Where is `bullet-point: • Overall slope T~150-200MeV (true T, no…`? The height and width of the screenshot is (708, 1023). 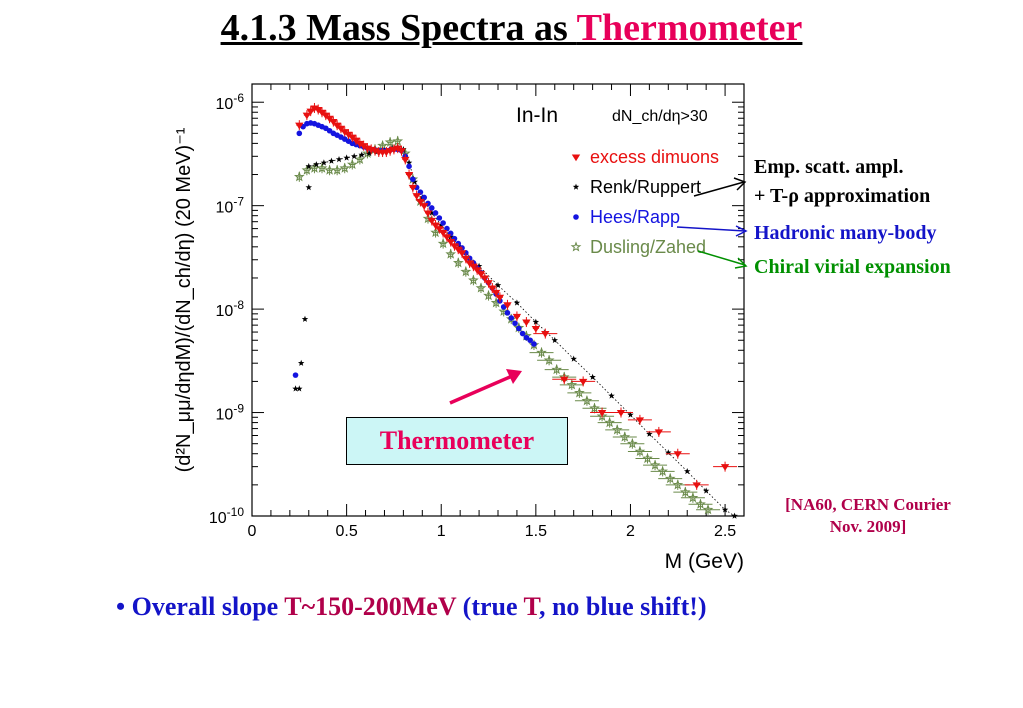
bullet-point: • Overall slope T~150-200MeV (true T, no… is located at coordinates (411, 607).